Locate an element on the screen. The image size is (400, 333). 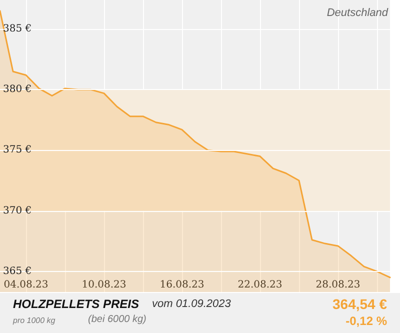
text: vom 01.09.2023 is located at coordinates (191, 304).